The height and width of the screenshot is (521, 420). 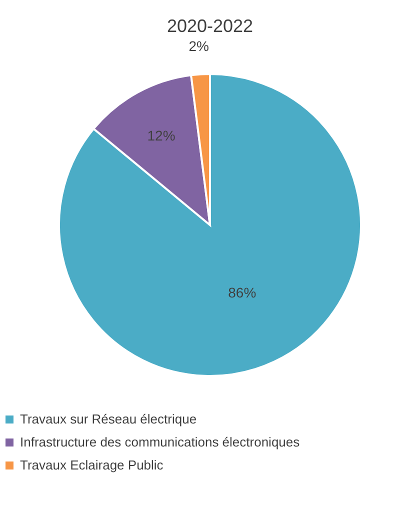 What do you see at coordinates (242, 292) in the screenshot?
I see `data-label: 86%` at bounding box center [242, 292].